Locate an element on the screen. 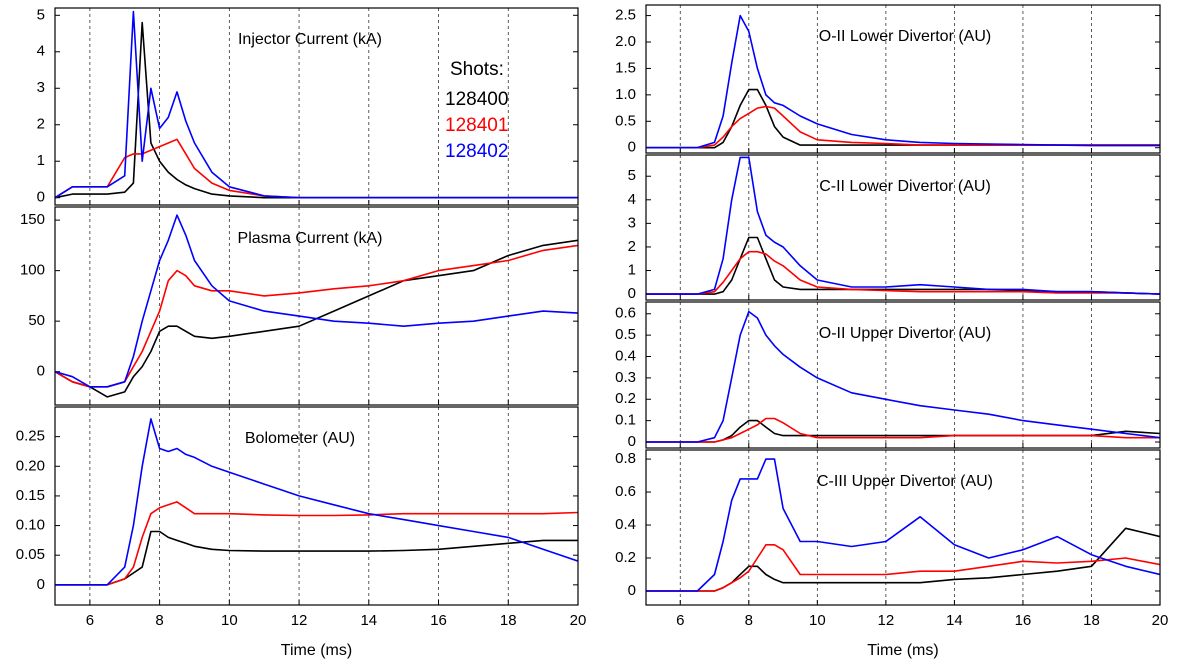  panel-title: C-III Upper Divertor (AU) is located at coordinates (905, 481).